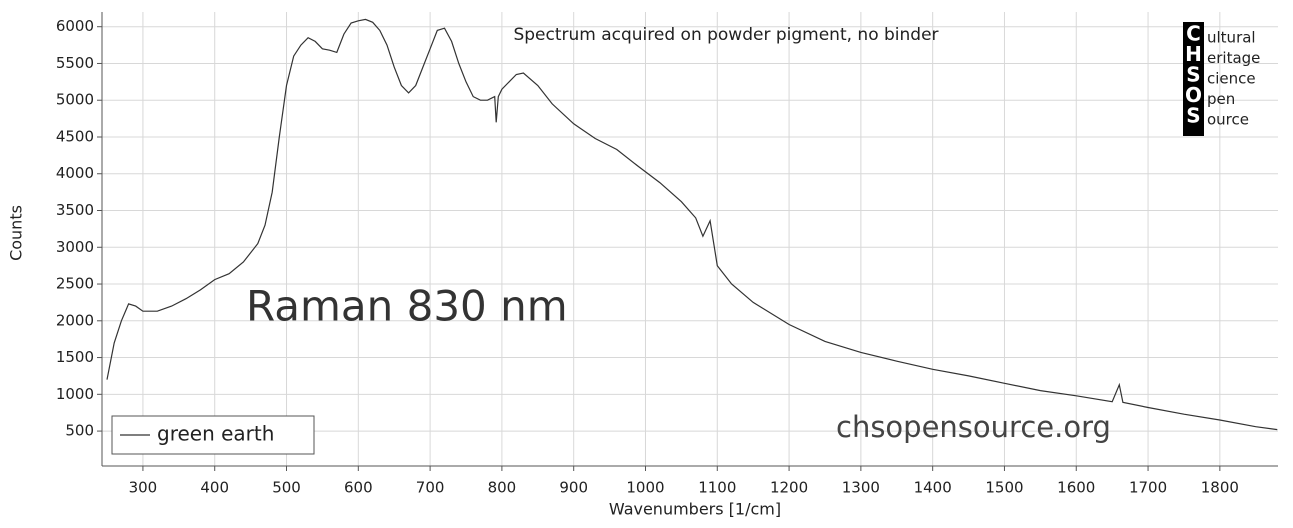  I want to click on logo-letter: C, so click(1193, 34).